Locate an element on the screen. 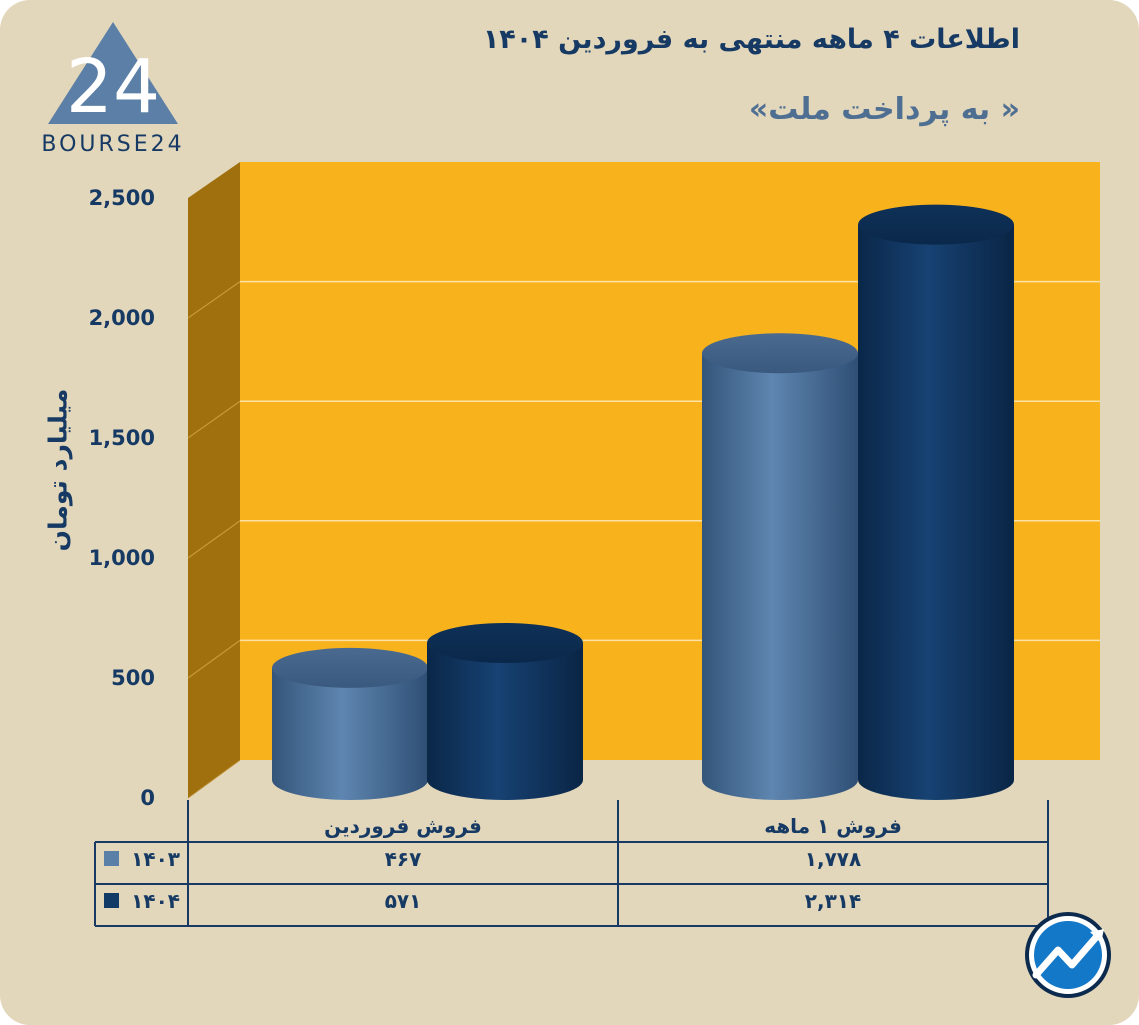 The image size is (1139, 1025). data-label: ۵۷۱ is located at coordinates (403, 901).